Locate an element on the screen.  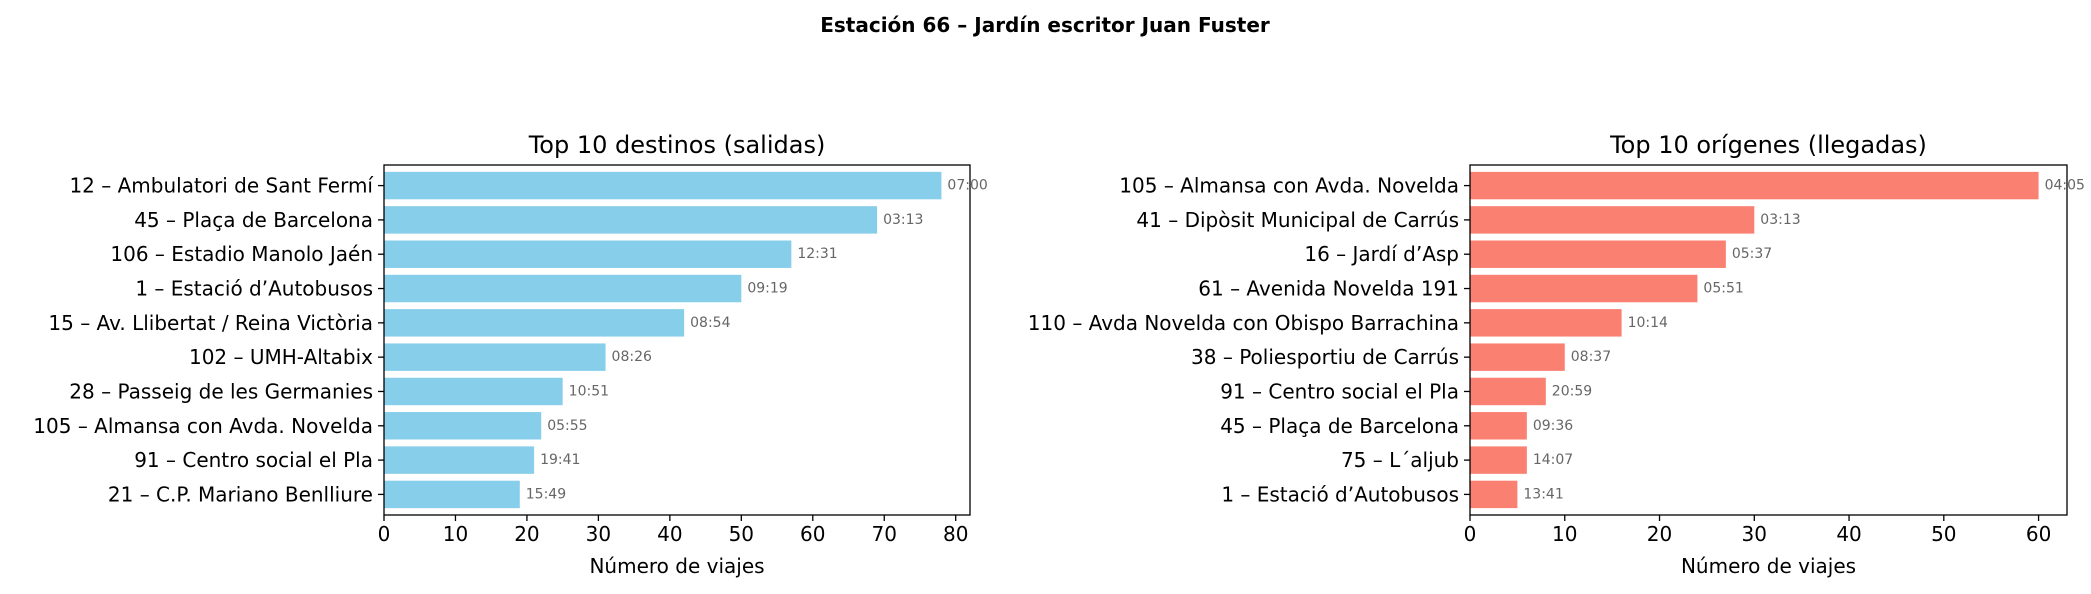
bar-value-label: 19:41 is located at coordinates (560, 460).